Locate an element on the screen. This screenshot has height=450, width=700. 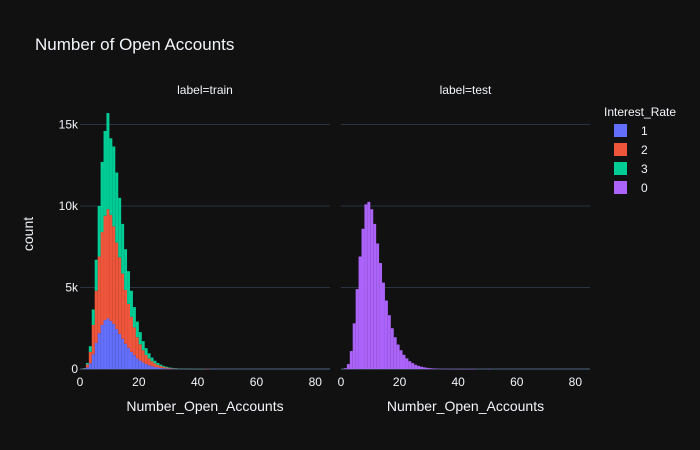
y-axis-title: count is located at coordinates (28, 234).